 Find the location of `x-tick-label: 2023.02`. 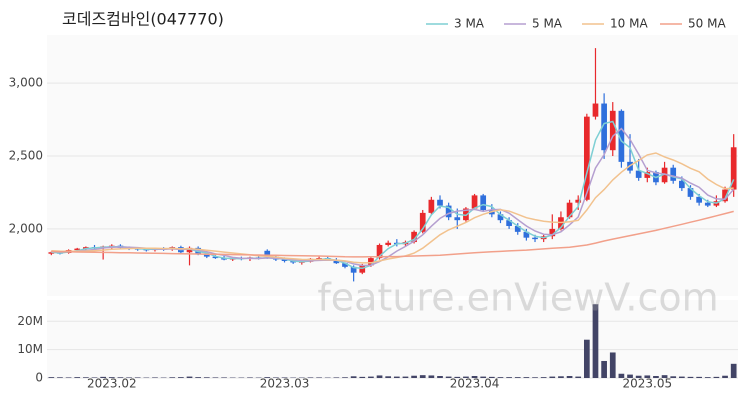

x-tick-label: 2023.02 is located at coordinates (112, 384).